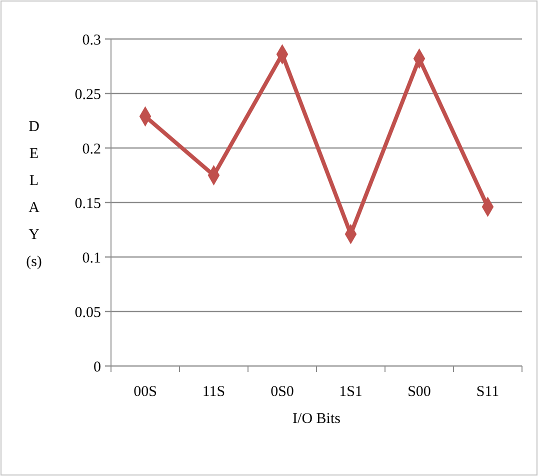 The width and height of the screenshot is (538, 476). What do you see at coordinates (316, 419) in the screenshot?
I see `x-axis-title: I/O Bits` at bounding box center [316, 419].